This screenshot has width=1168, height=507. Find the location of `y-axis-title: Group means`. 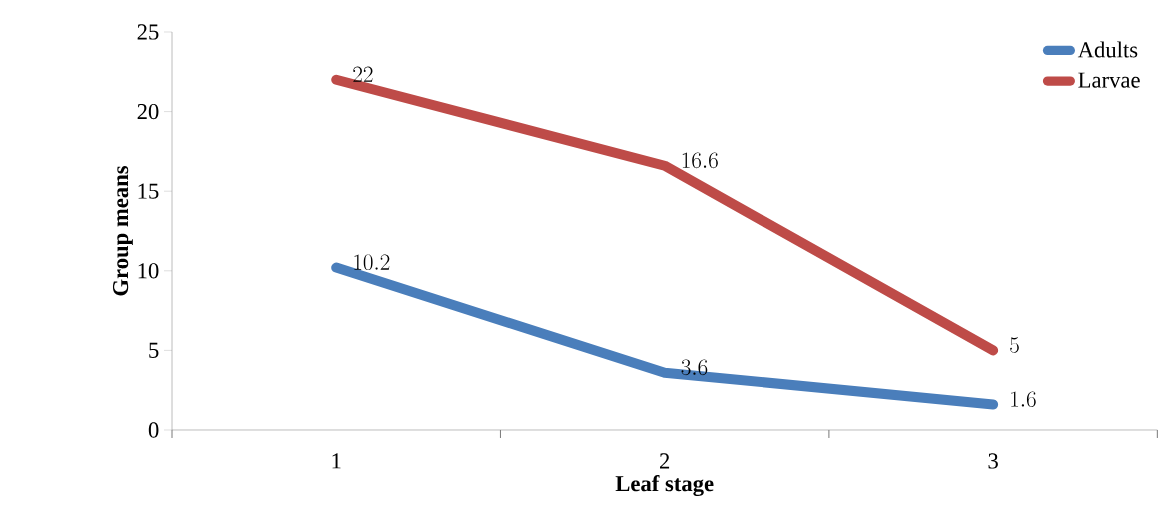

y-axis-title: Group means is located at coordinates (122, 231).